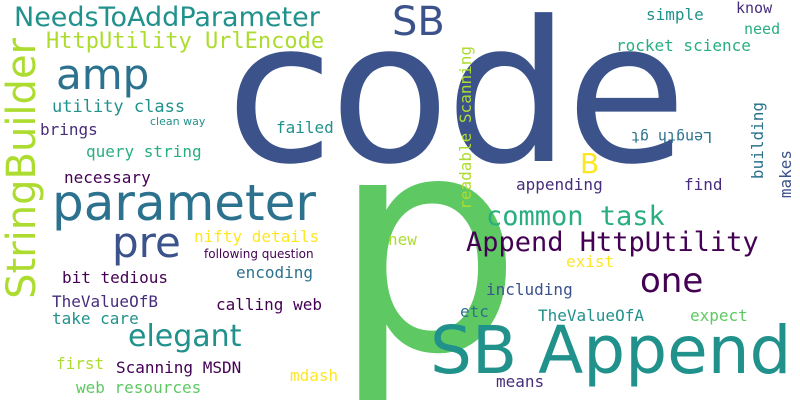 The image size is (800, 400). I want to click on word-web-resources: web resources, so click(139, 387).